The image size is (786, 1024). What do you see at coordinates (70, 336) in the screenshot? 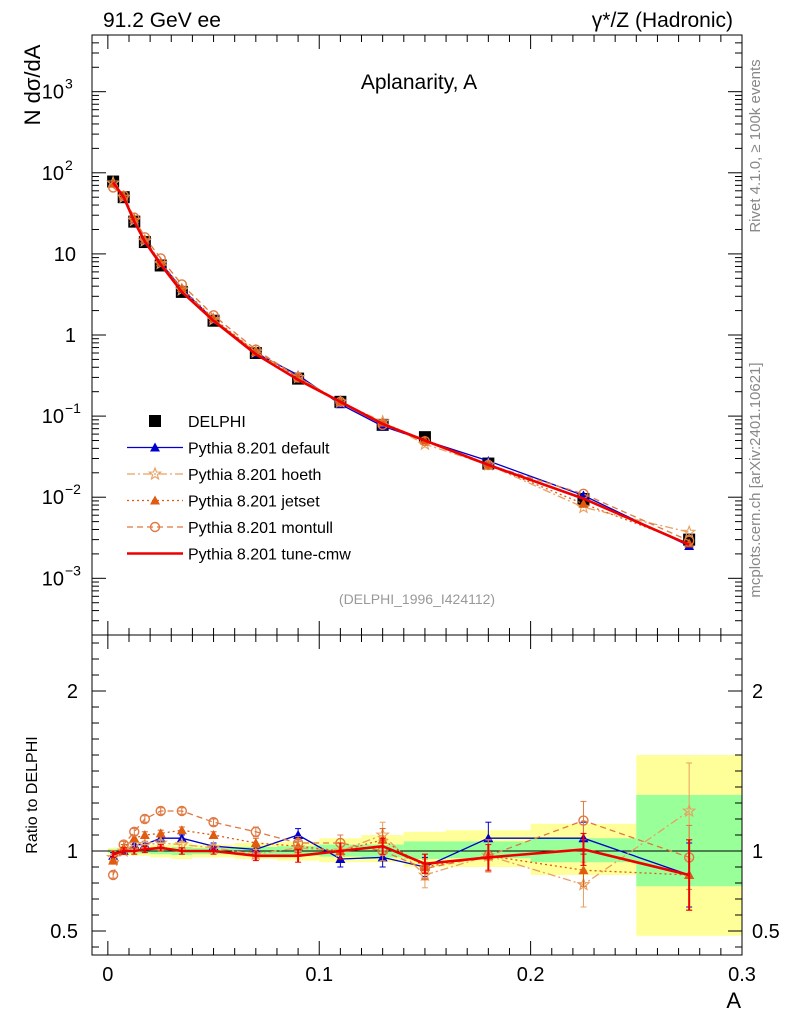
I see `y-tick-label: 1` at bounding box center [70, 336].